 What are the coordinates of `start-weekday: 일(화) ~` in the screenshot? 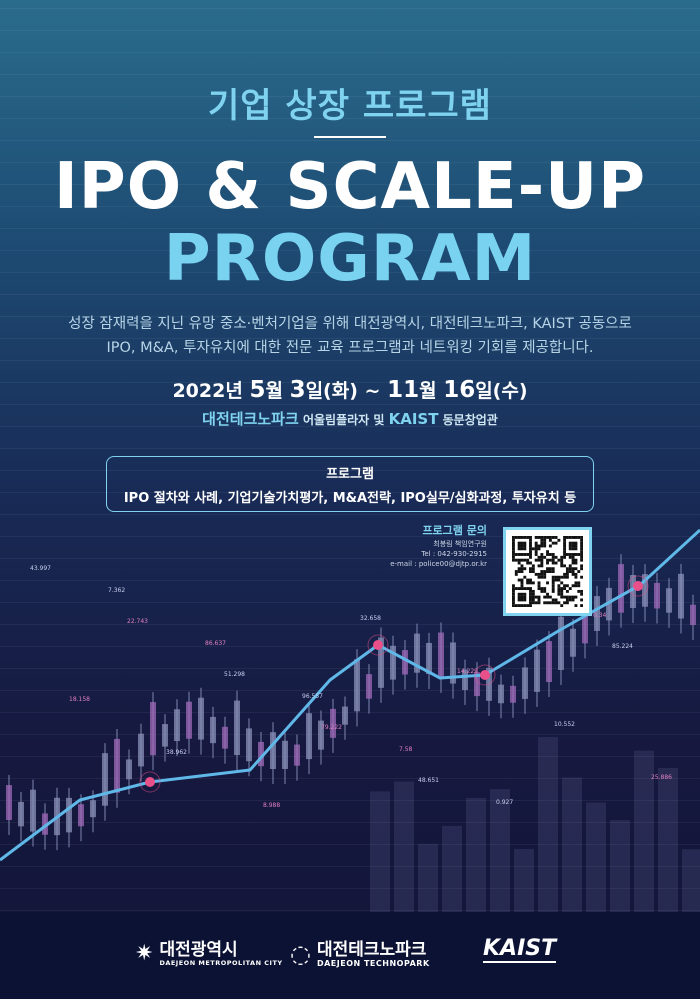 It's located at (346, 391).